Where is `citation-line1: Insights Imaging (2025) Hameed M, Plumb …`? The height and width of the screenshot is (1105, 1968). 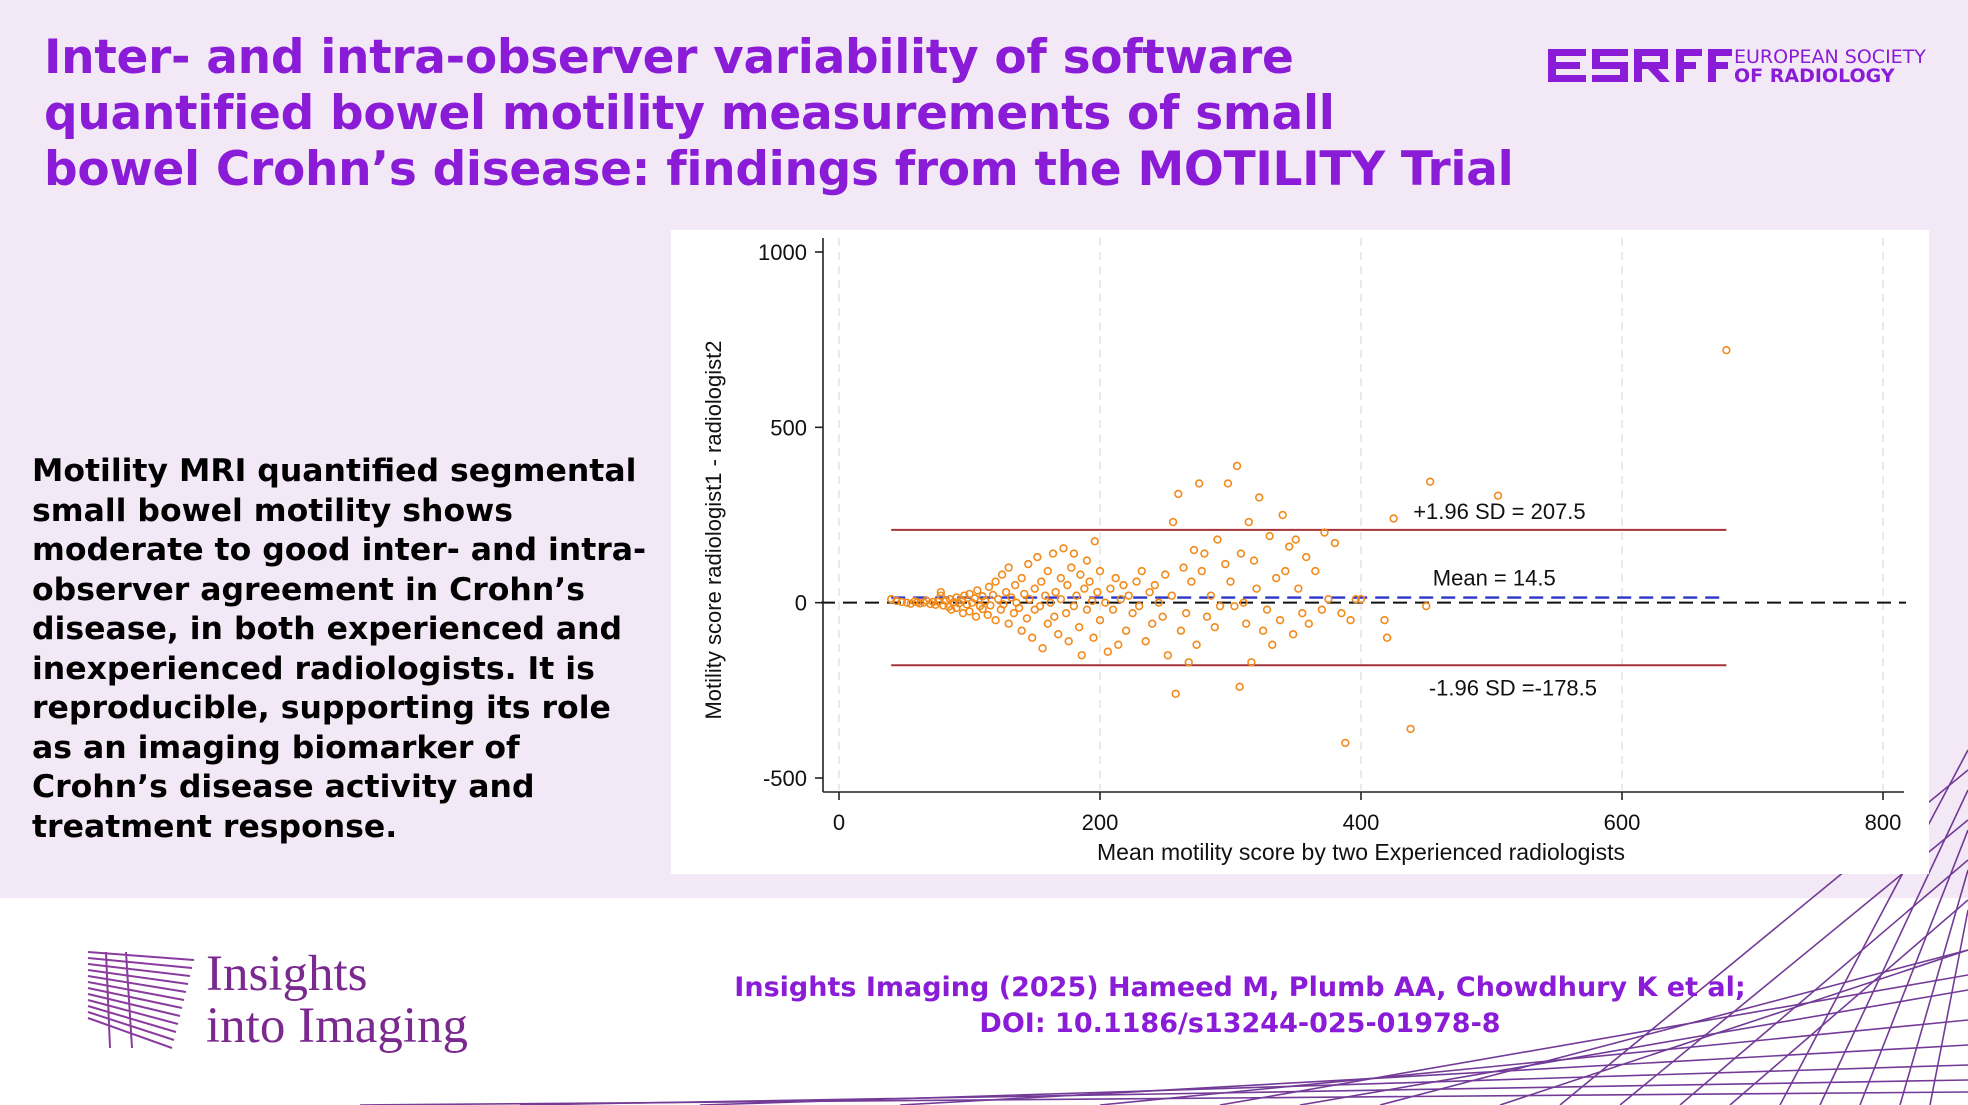 citation-line1: Insights Imaging (2025) Hameed M, Plumb … is located at coordinates (1240, 987).